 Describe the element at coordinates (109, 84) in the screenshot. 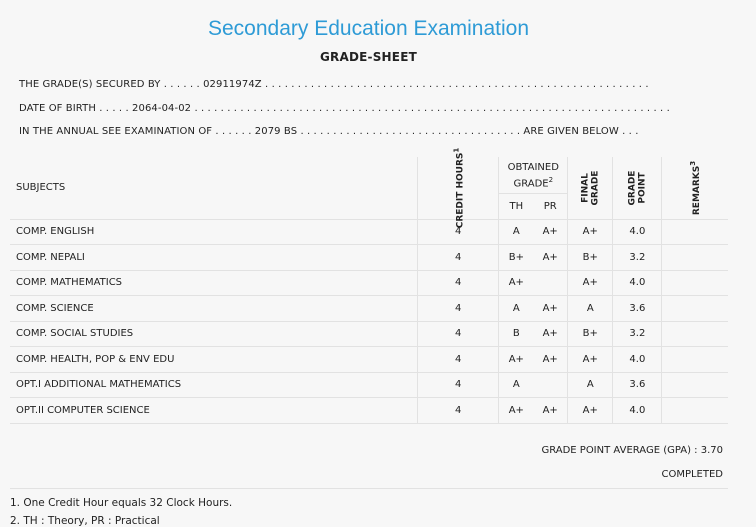

I see `symbol-prefix: THE GRADE(S) SECURED BY . . . . . .` at that location.